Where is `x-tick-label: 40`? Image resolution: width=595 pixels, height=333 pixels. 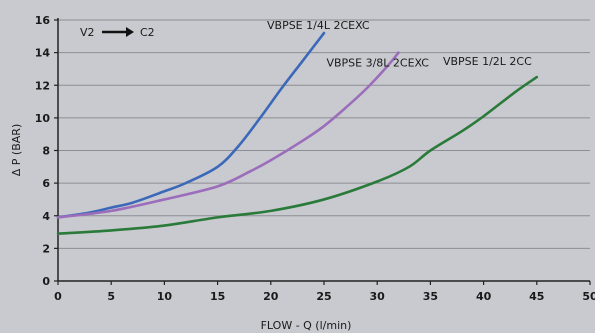 x-tick-label: 40 is located at coordinates (484, 296).